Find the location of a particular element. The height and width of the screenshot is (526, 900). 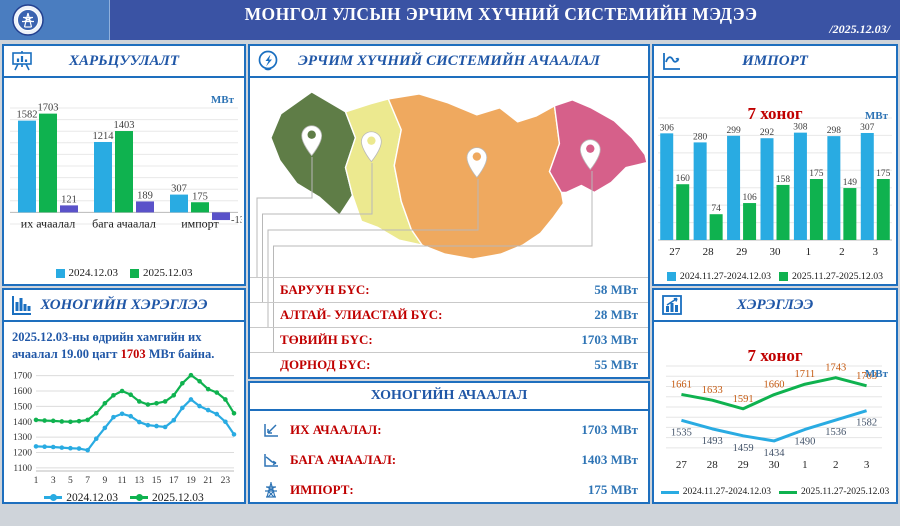

svg-text: 1591 is located at coordinates (743, 399).